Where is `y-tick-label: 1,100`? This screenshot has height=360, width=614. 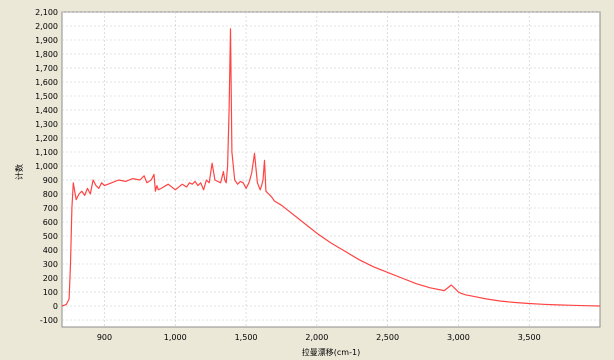 y-tick-label: 1,100 is located at coordinates (46, 152).